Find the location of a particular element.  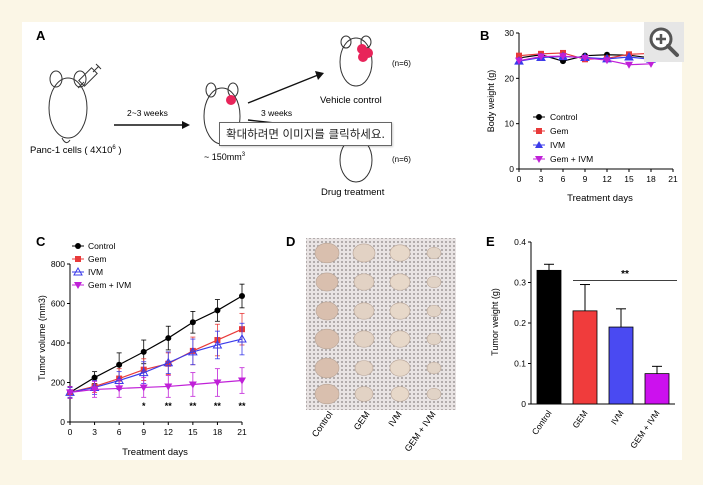

y-tick-label: 0.2 is located at coordinates (520, 323).